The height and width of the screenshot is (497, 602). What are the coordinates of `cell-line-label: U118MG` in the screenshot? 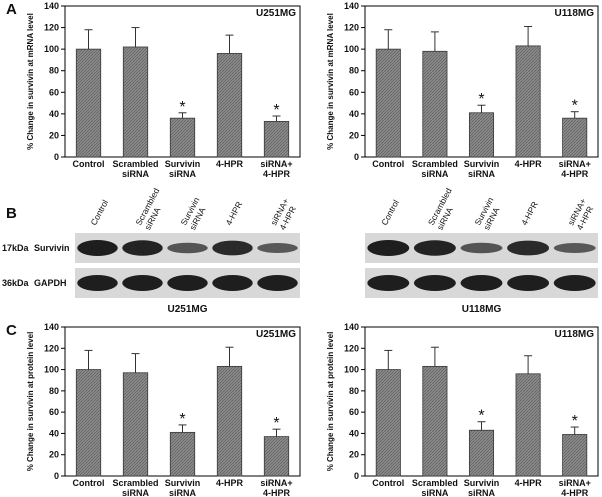 It's located at (482, 309).